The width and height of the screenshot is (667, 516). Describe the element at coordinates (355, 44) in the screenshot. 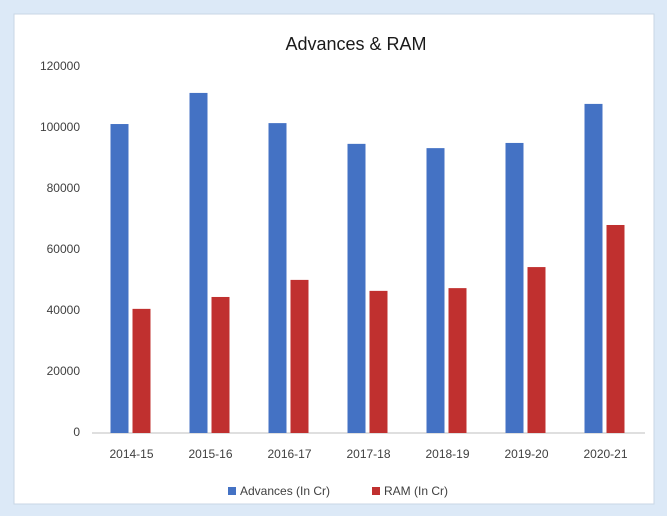

I see `chart-title: Advances & RAM` at that location.